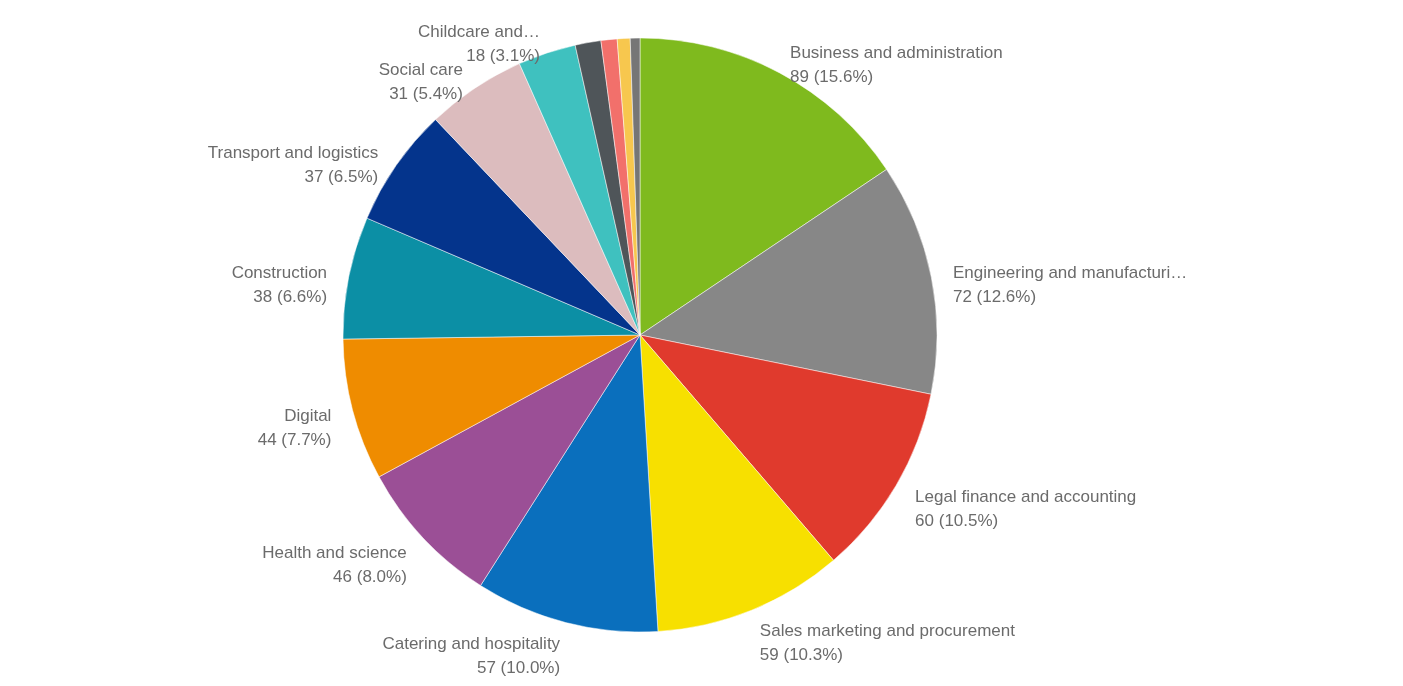 The width and height of the screenshot is (1403, 686). What do you see at coordinates (957, 520) in the screenshot?
I see `data-label: 60 (10.5%)` at bounding box center [957, 520].